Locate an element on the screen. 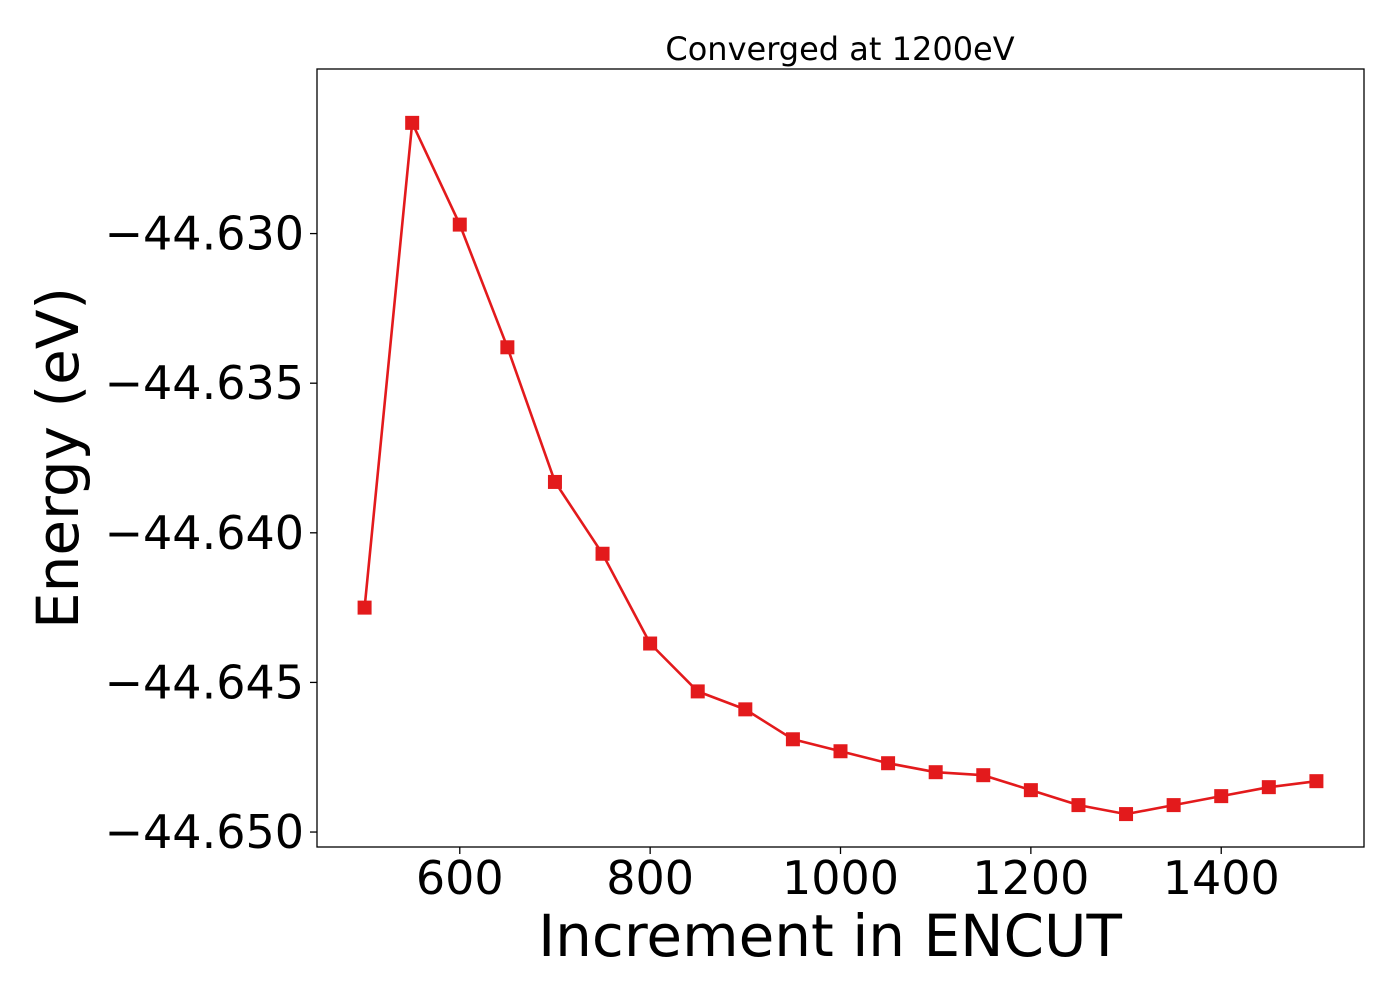 This screenshot has height=1000, width=1400. y-tick-label: −44.650 is located at coordinates (205, 832).